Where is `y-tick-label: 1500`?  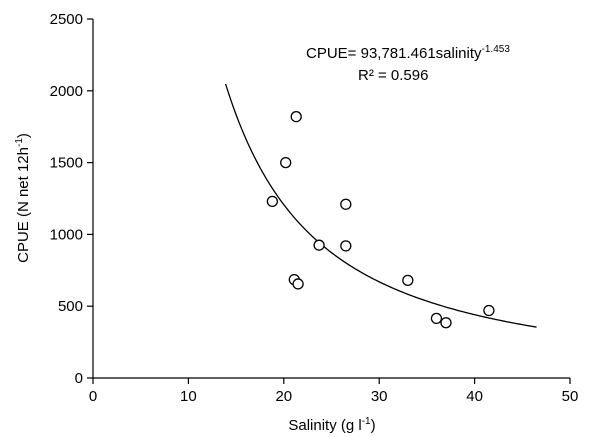
y-tick-label: 1500 is located at coordinates (66, 163).